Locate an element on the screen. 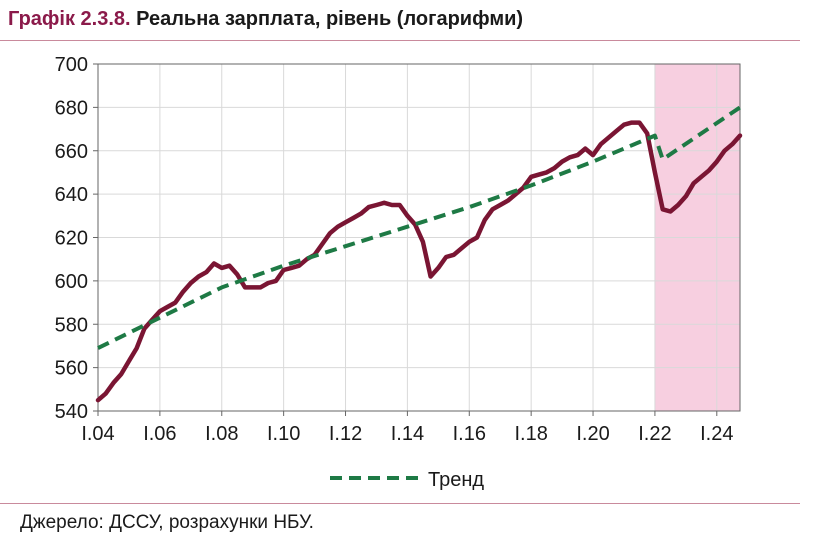 The width and height of the screenshot is (824, 560). title-divider is located at coordinates (400, 40).